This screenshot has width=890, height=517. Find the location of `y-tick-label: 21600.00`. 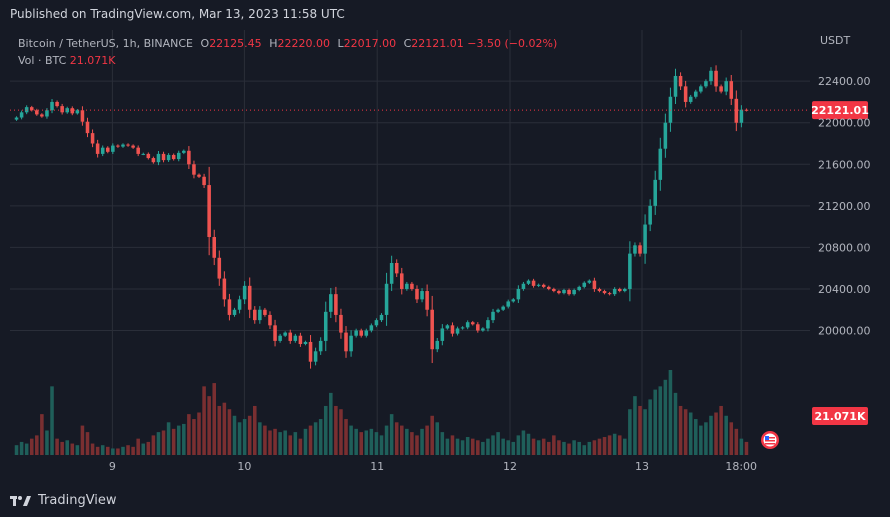

y-tick-label: 21600.00 is located at coordinates (844, 164).